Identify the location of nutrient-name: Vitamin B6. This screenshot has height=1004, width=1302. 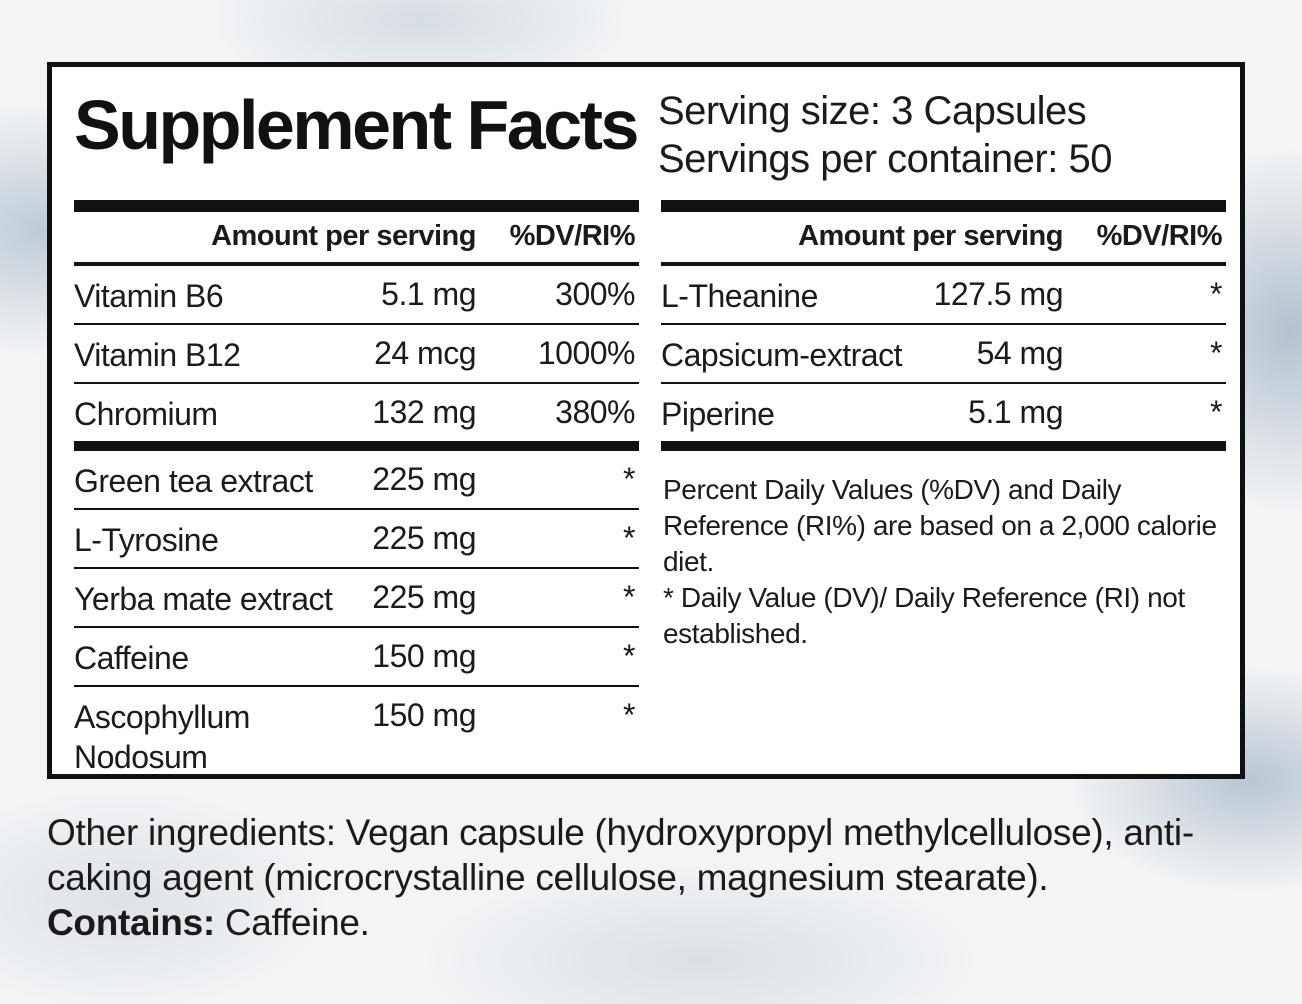
(149, 296).